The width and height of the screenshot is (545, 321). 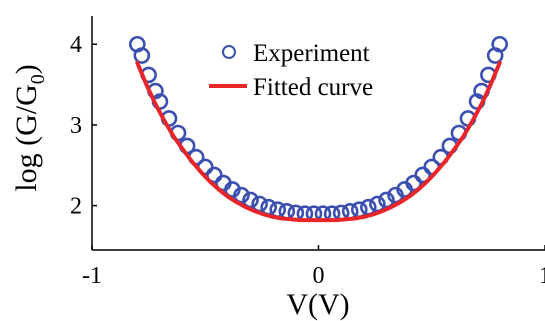 I want to click on legend-label-experiment: Experiment, so click(x=311, y=53).